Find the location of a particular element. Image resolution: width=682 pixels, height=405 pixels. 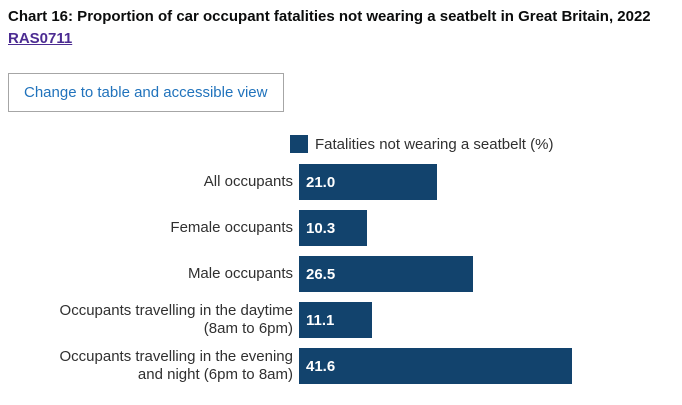

bar-category-label: Male occupants is located at coordinates (240, 273).